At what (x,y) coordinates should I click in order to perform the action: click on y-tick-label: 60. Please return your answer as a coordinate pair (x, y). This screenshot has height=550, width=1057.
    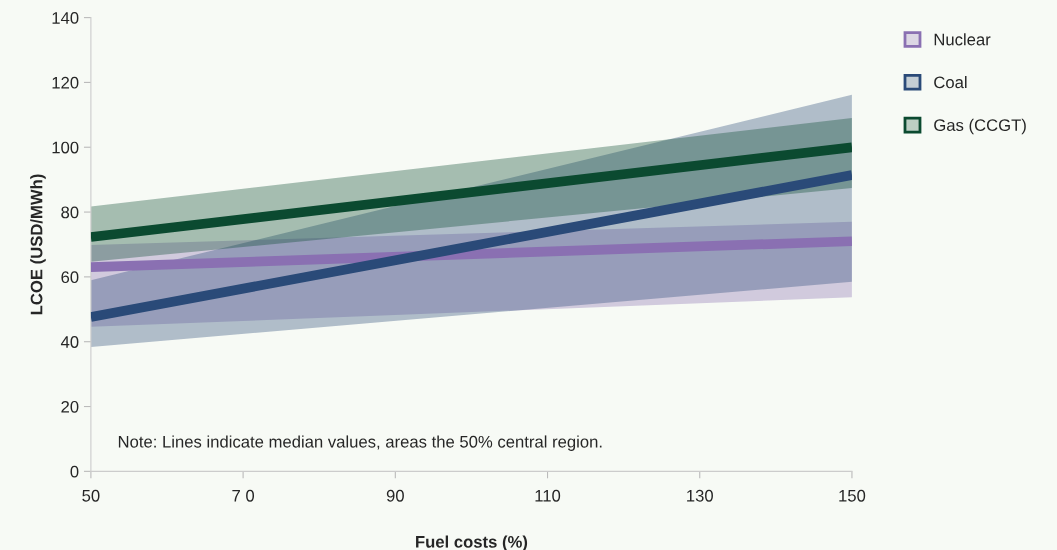
    Looking at the image, I should click on (70, 277).